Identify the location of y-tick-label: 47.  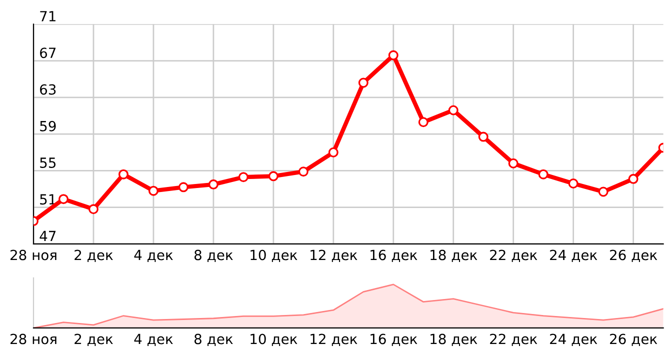
(48, 236).